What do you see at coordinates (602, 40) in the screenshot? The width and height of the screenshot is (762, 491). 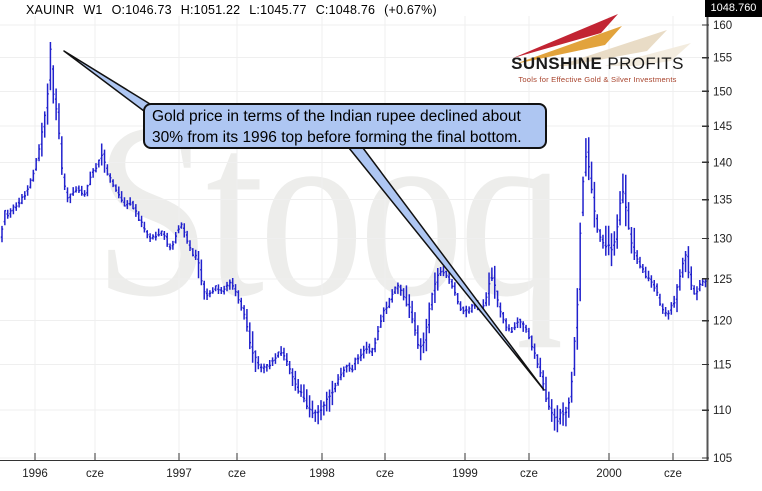 I see `logo-rays-icon` at bounding box center [602, 40].